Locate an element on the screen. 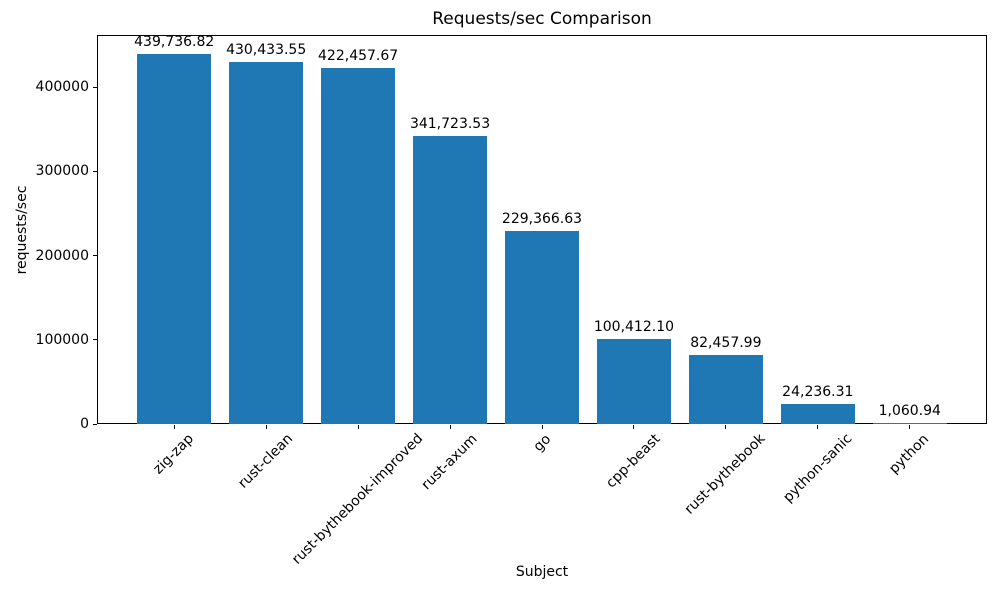 The image size is (1000, 600). x-tick-label-rust-bythebook: rust-bythebook is located at coordinates (725, 474).